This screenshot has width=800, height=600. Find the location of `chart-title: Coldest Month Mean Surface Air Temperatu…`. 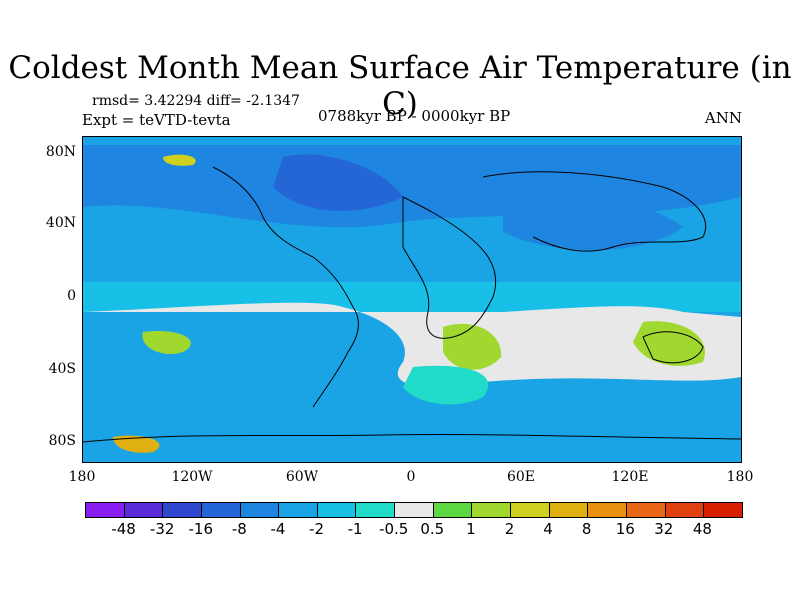

chart-title: Coldest Month Mean Surface Air Temperatu… is located at coordinates (400, 86).